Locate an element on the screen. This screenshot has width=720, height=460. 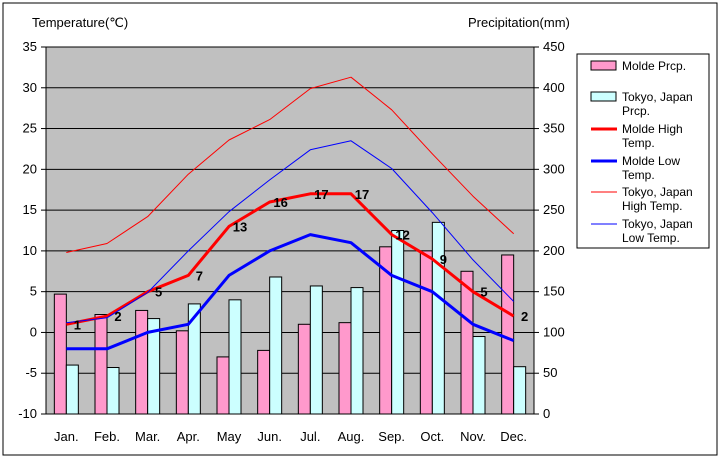
left-tick-label: 5 is located at coordinates (33, 291).